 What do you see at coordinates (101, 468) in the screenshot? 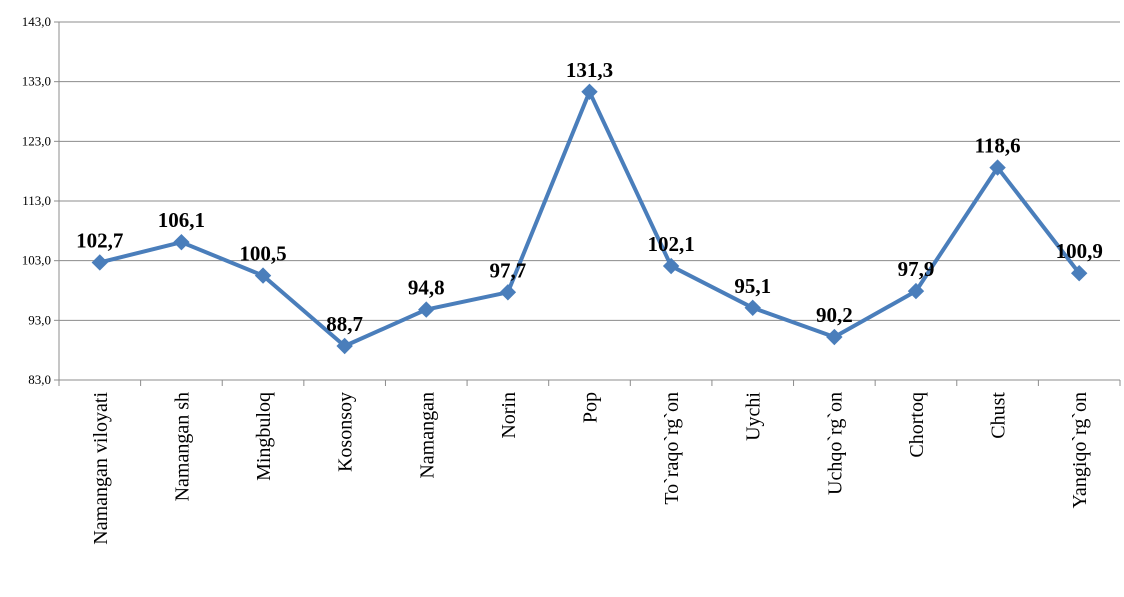
I see `x-tick-label: Namangan viloyati` at bounding box center [101, 468].